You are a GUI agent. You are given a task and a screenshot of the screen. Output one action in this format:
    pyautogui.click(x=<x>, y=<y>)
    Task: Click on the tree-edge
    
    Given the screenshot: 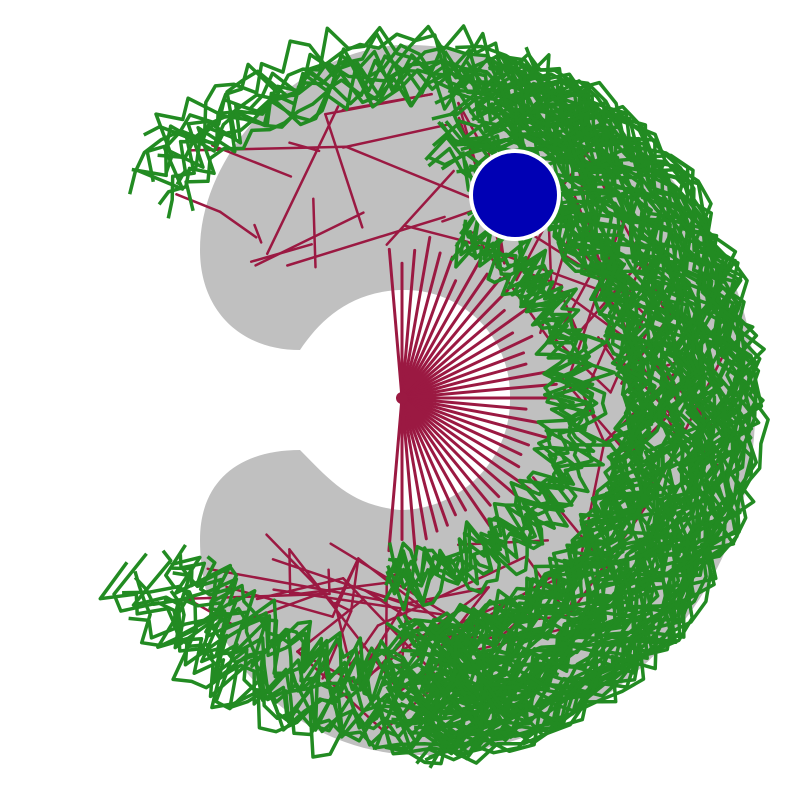 What is the action you would take?
    pyautogui.click(x=289, y=572)
    